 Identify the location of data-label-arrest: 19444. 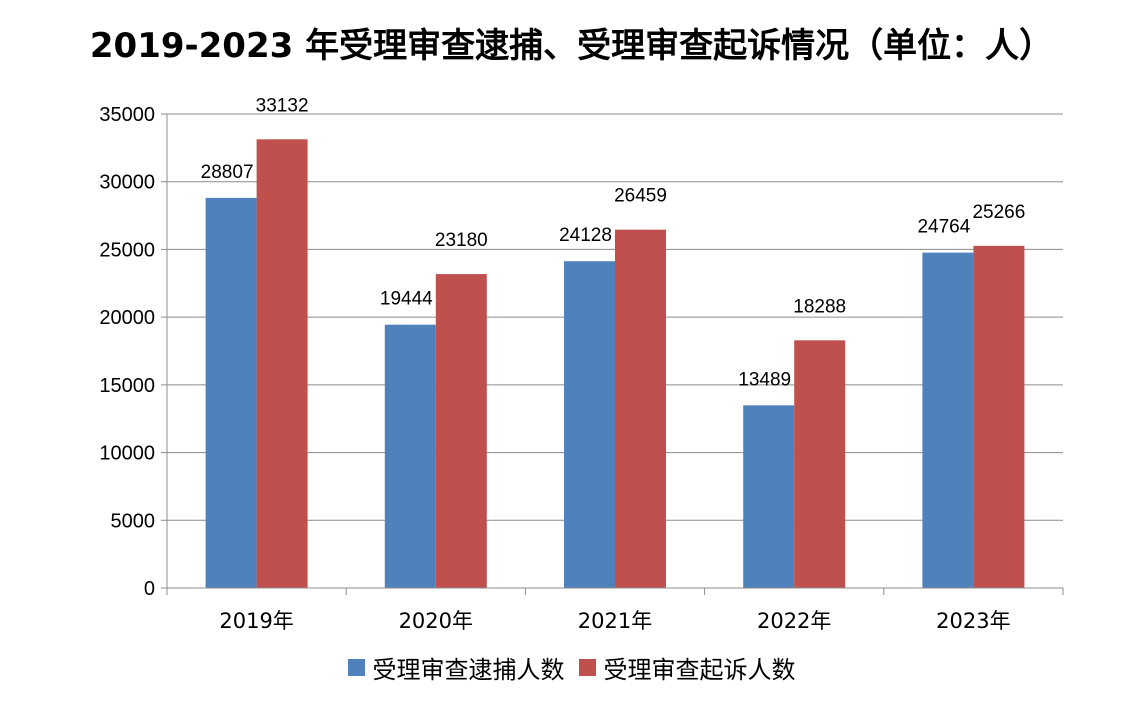
(406, 299).